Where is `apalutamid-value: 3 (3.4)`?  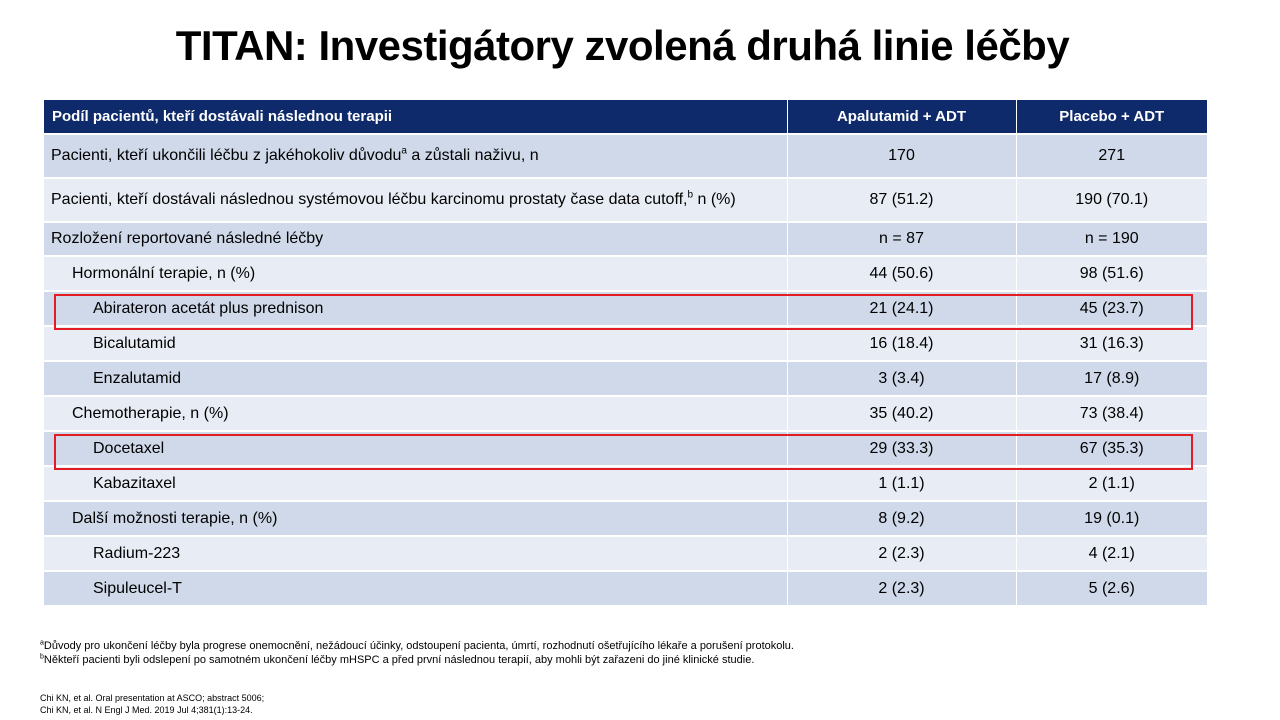 apalutamid-value: 3 (3.4) is located at coordinates (902, 378).